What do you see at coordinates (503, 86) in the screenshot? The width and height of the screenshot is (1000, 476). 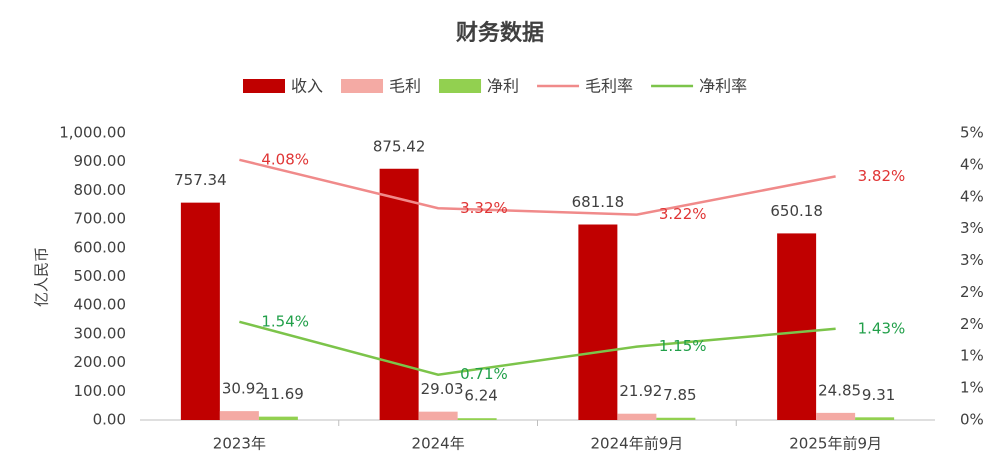 I see `legend-label: 净利` at bounding box center [503, 86].